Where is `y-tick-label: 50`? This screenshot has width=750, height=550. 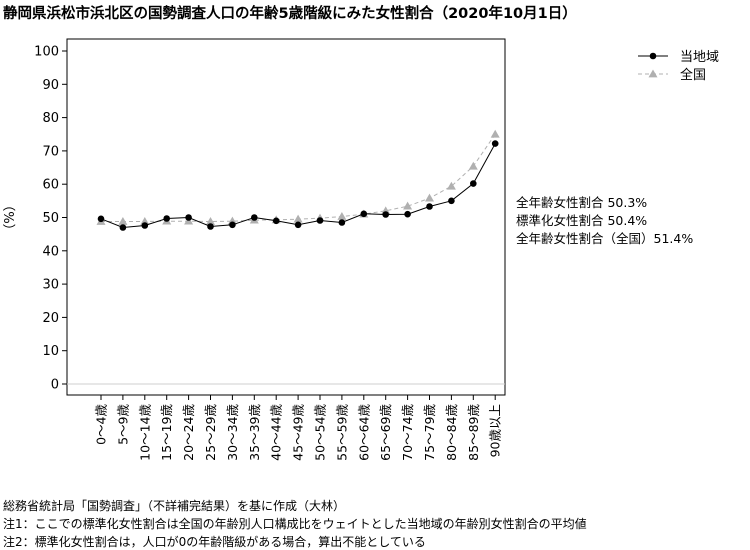 y-tick-label: 50 is located at coordinates (50, 218).